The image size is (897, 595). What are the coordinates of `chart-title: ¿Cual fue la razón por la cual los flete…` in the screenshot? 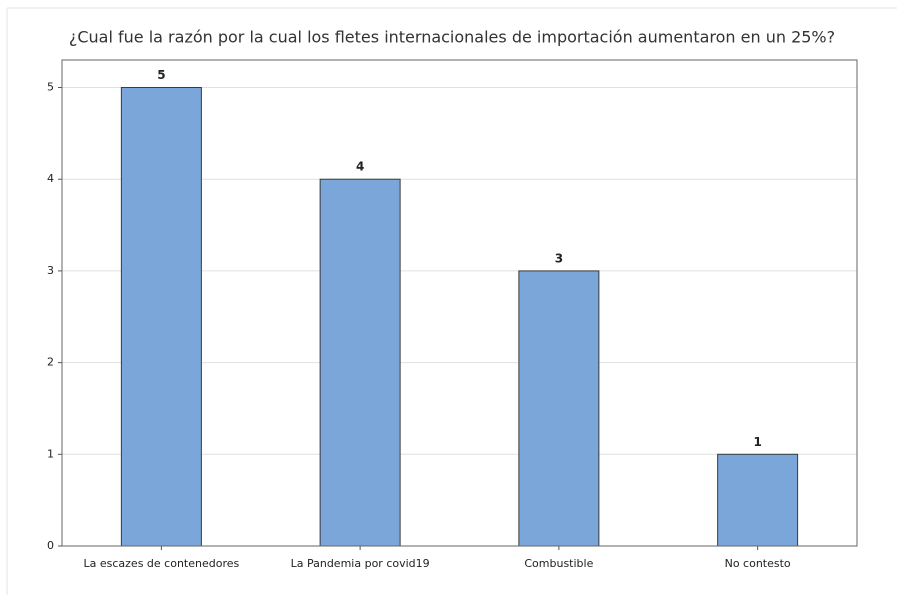 It's located at (452, 37).